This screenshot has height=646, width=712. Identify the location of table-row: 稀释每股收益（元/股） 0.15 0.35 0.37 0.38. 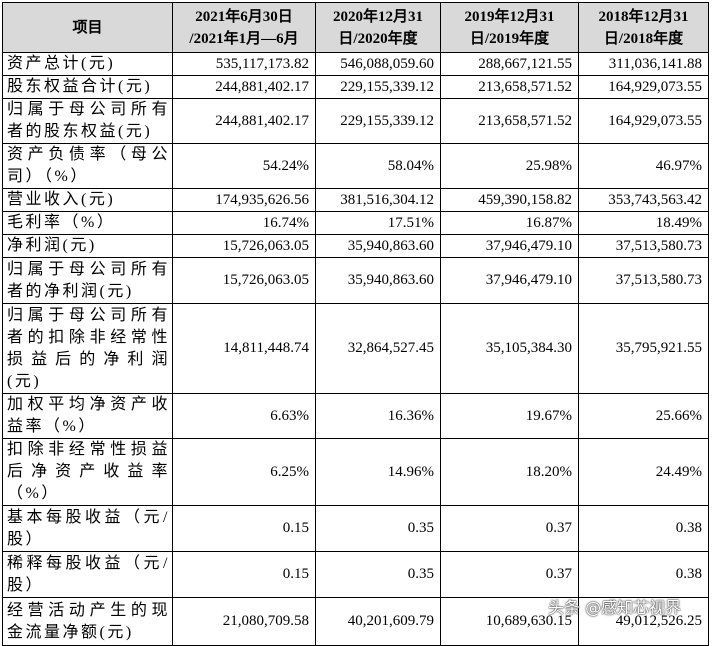
(355, 574).